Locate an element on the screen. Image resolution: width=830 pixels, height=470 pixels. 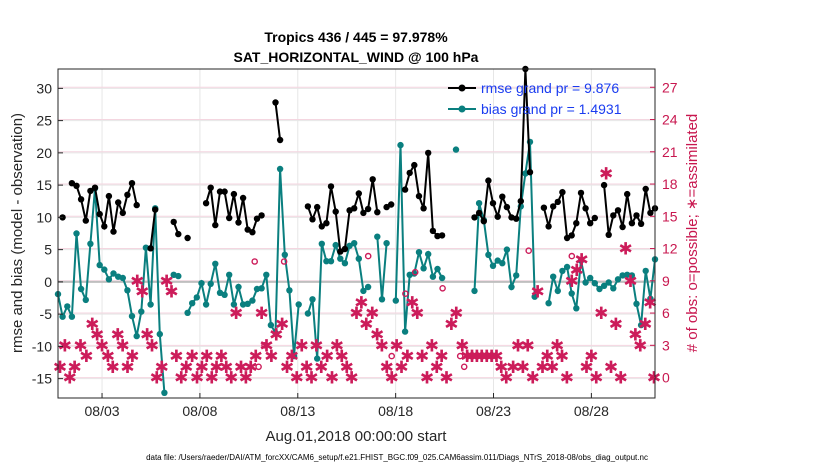
y2-tick-label: 9 is located at coordinates (666, 281).